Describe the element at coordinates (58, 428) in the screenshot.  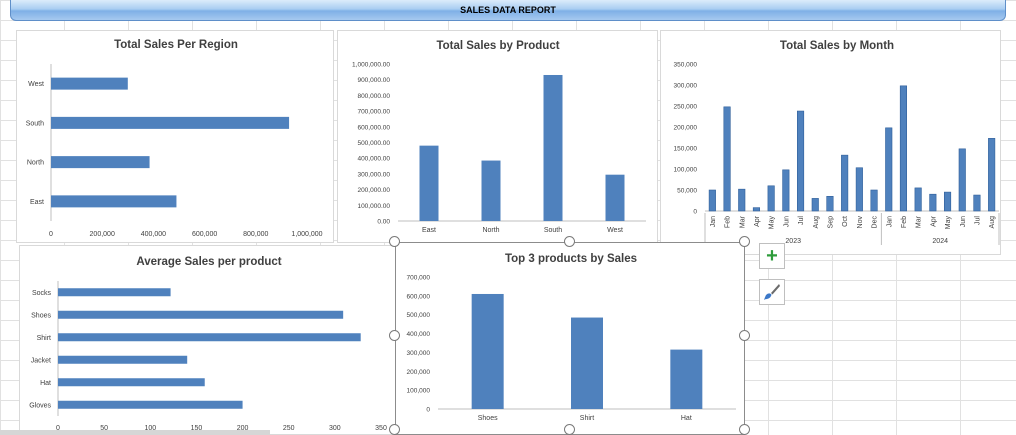
I see `tick-label-average: 0` at that location.